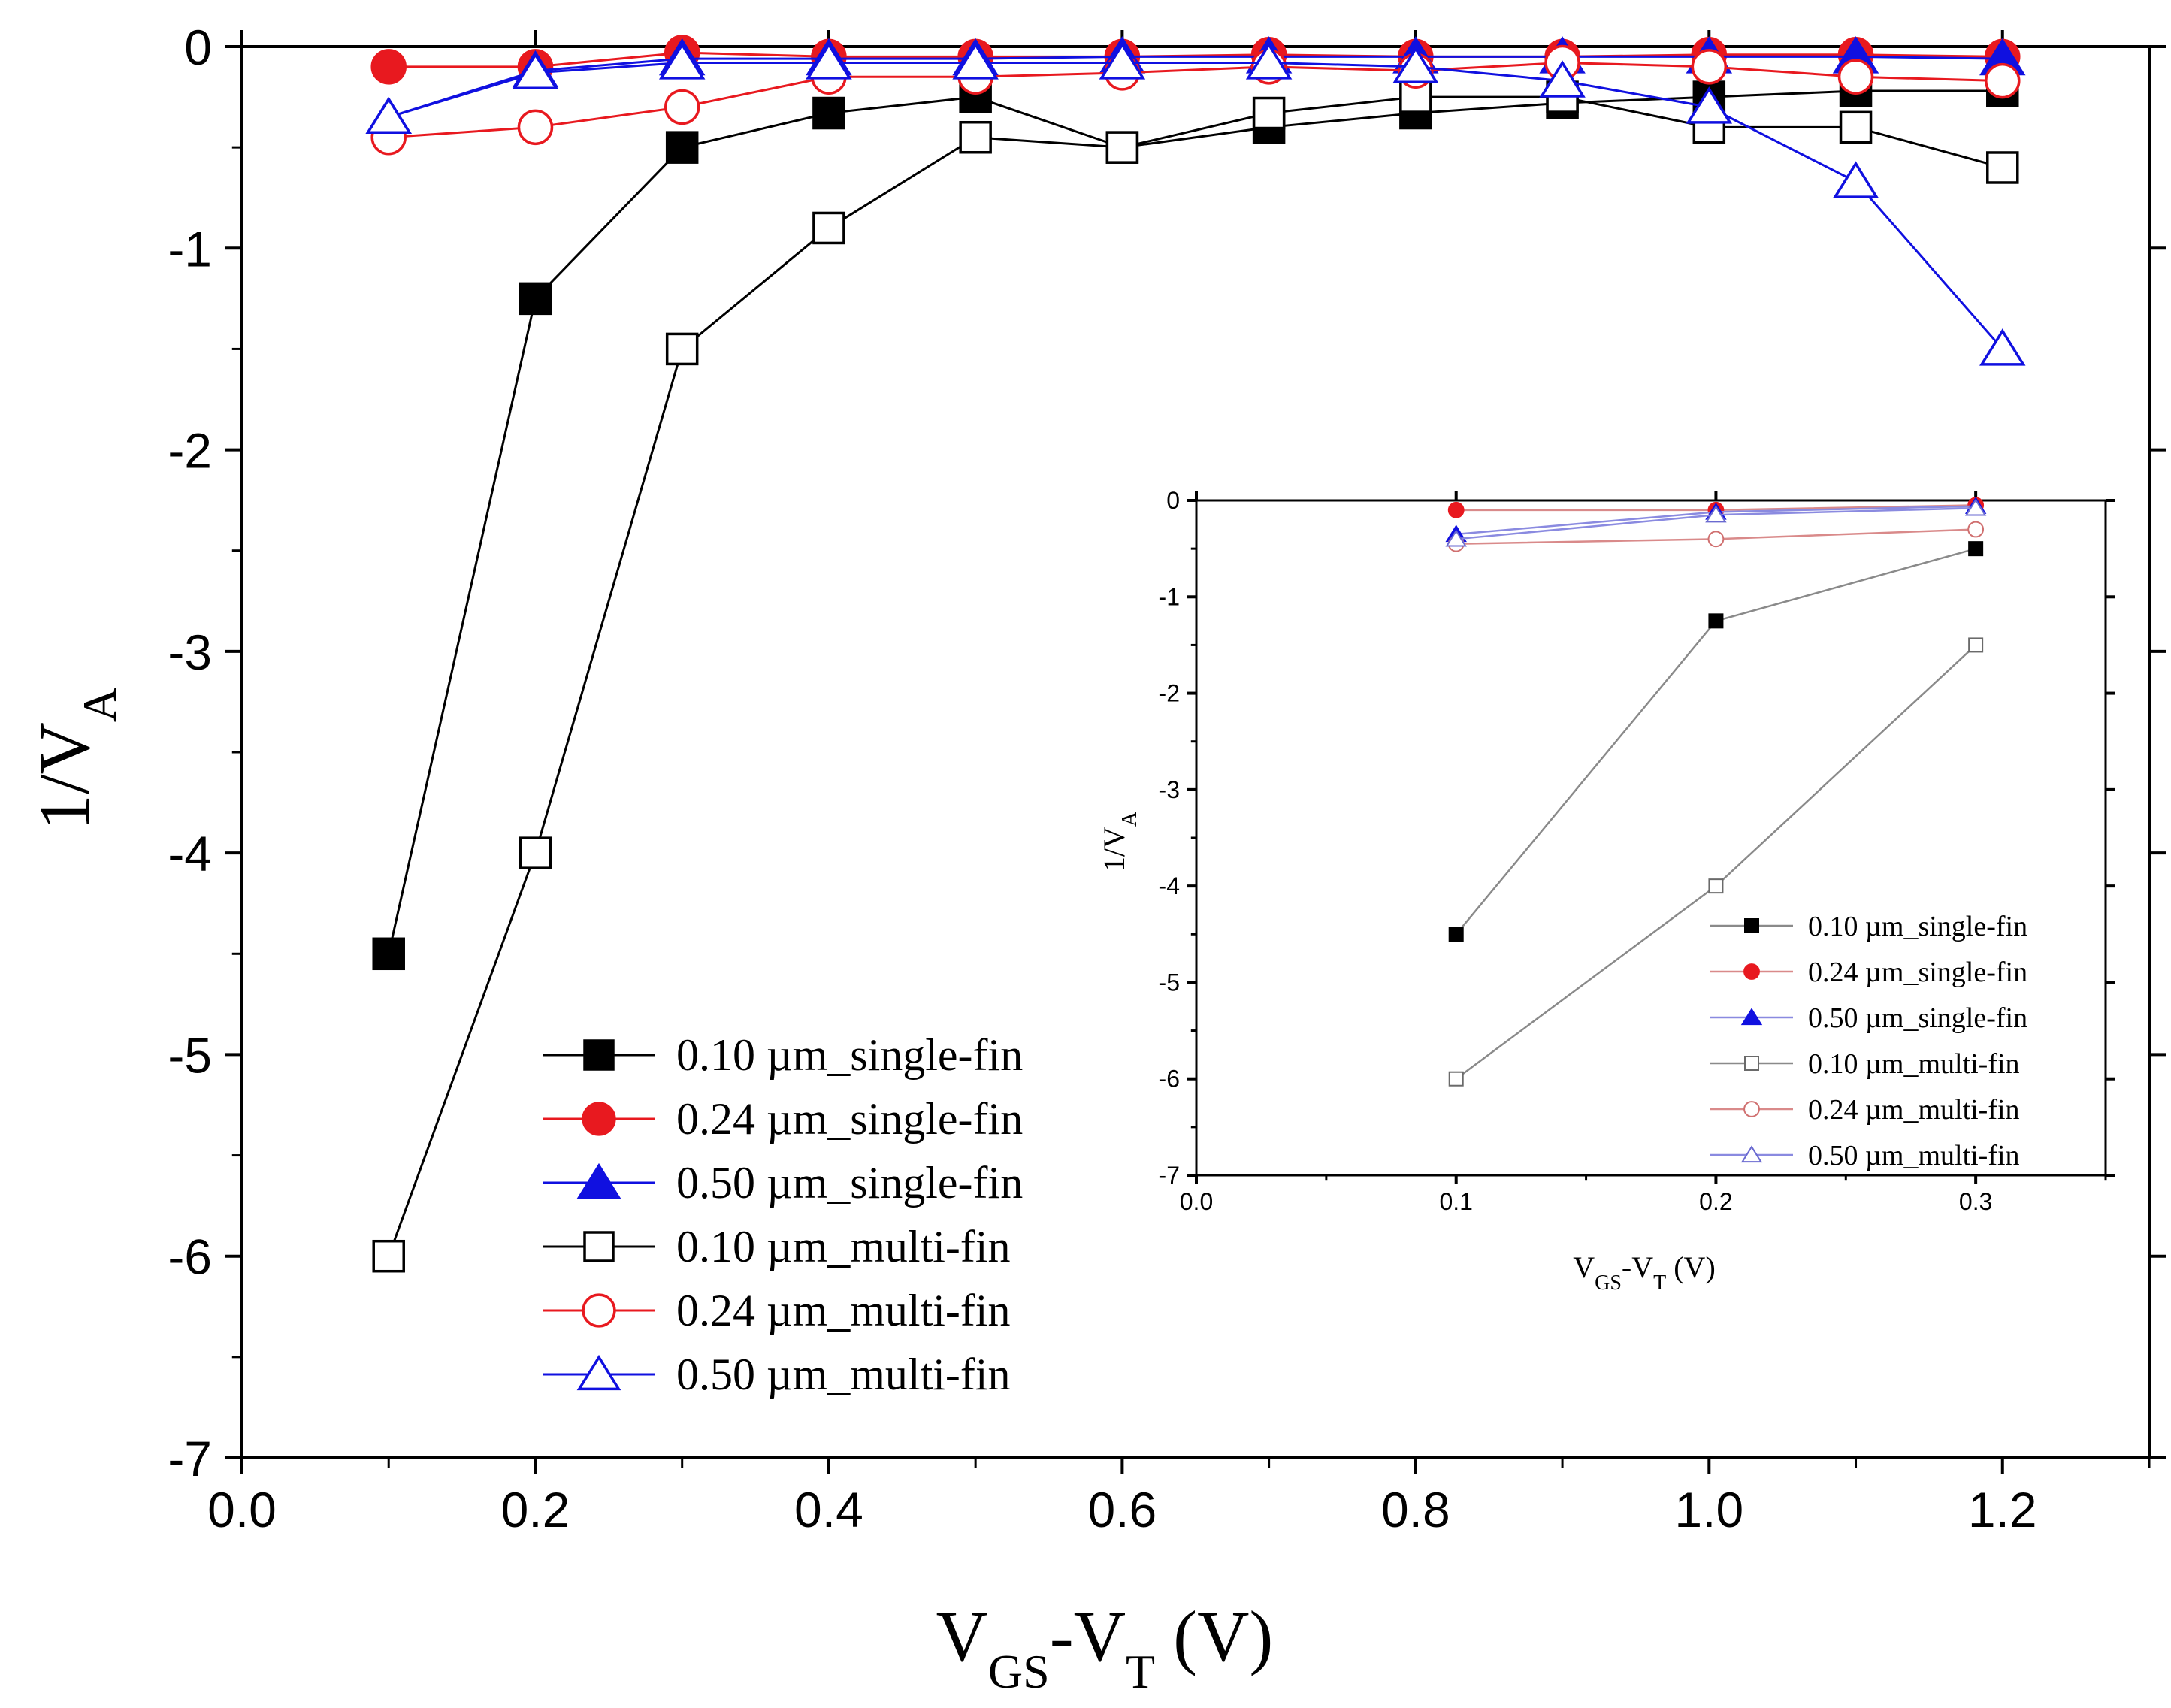  What do you see at coordinates (198, 47) in the screenshot?
I see `main-y-tick-label: 0` at bounding box center [198, 47].